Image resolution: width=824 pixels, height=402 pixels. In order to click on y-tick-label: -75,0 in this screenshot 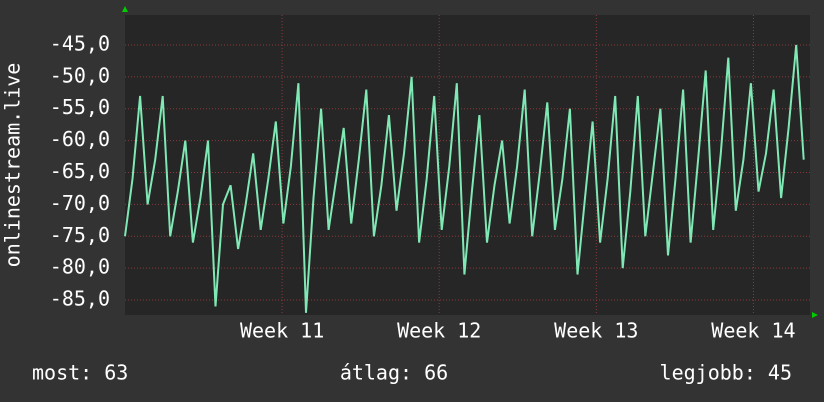, I will do `click(80, 235)`.